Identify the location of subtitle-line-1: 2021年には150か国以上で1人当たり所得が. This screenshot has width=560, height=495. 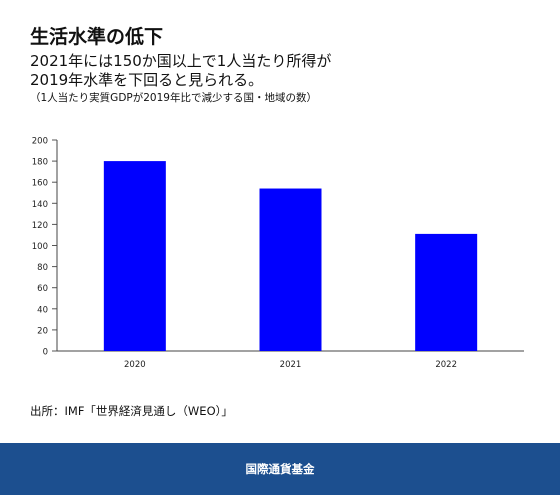
(181, 61).